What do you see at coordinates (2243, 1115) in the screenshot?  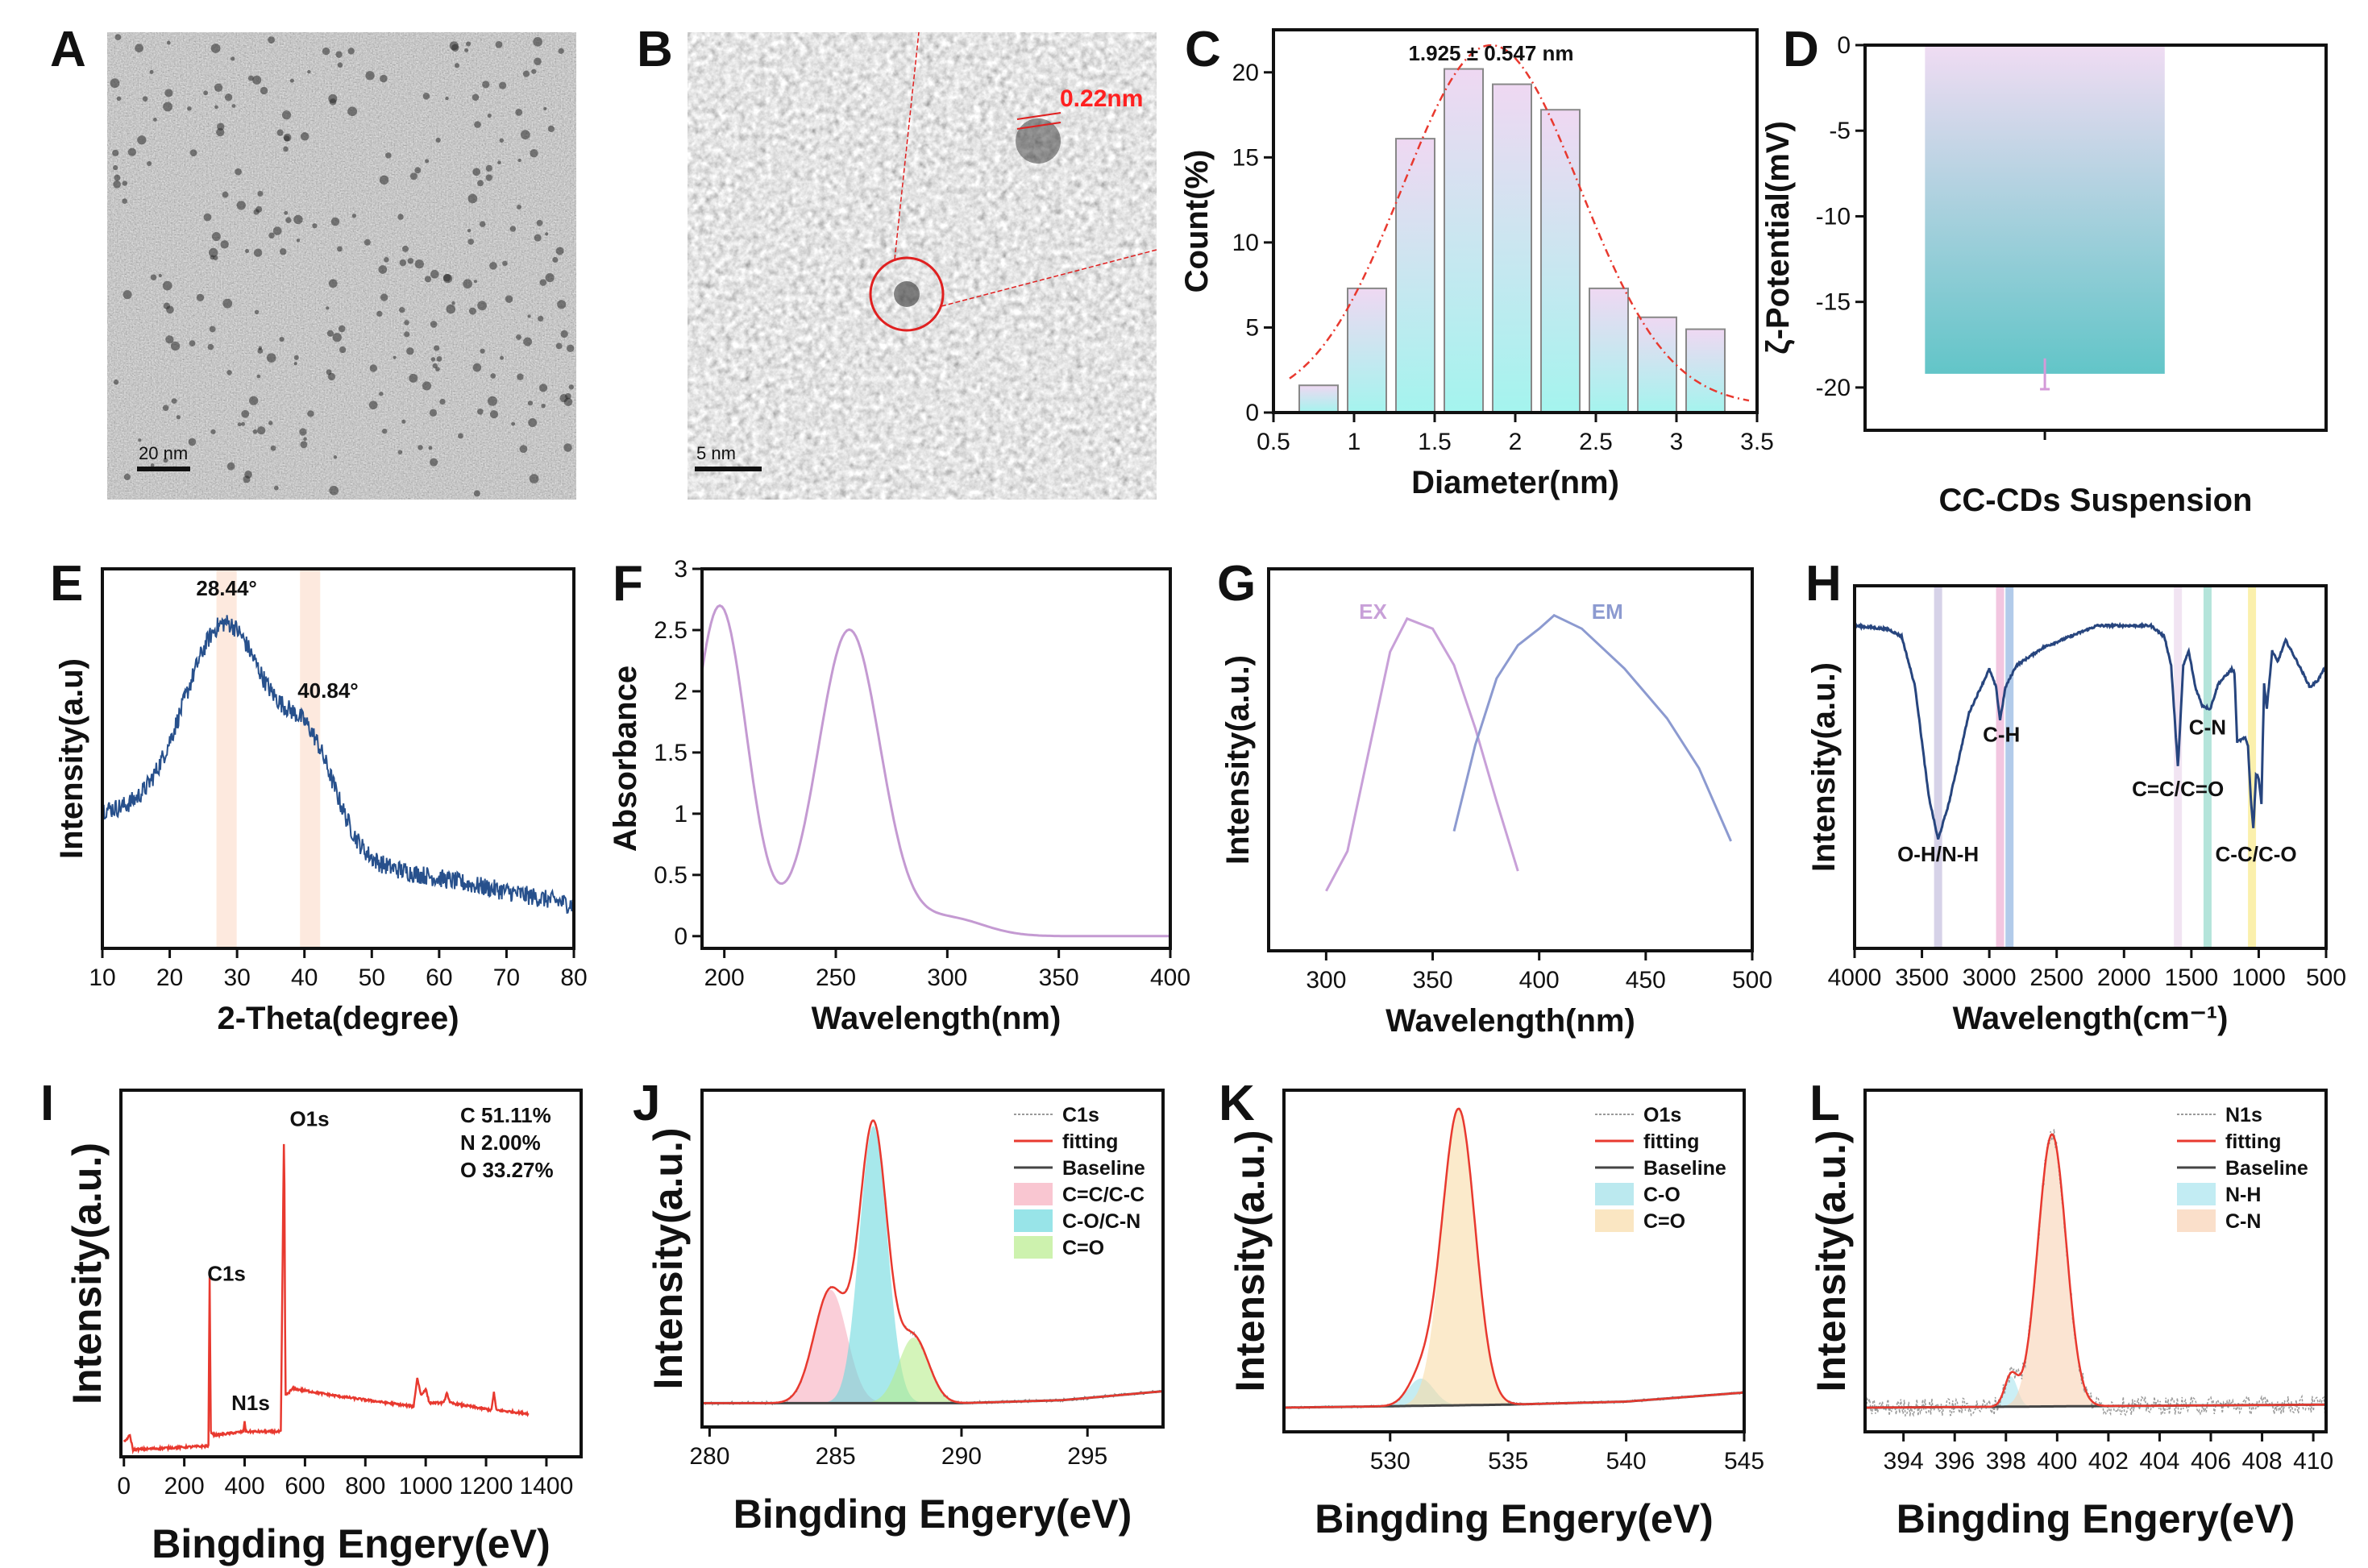 I see `legend-label: N1s` at bounding box center [2243, 1115].